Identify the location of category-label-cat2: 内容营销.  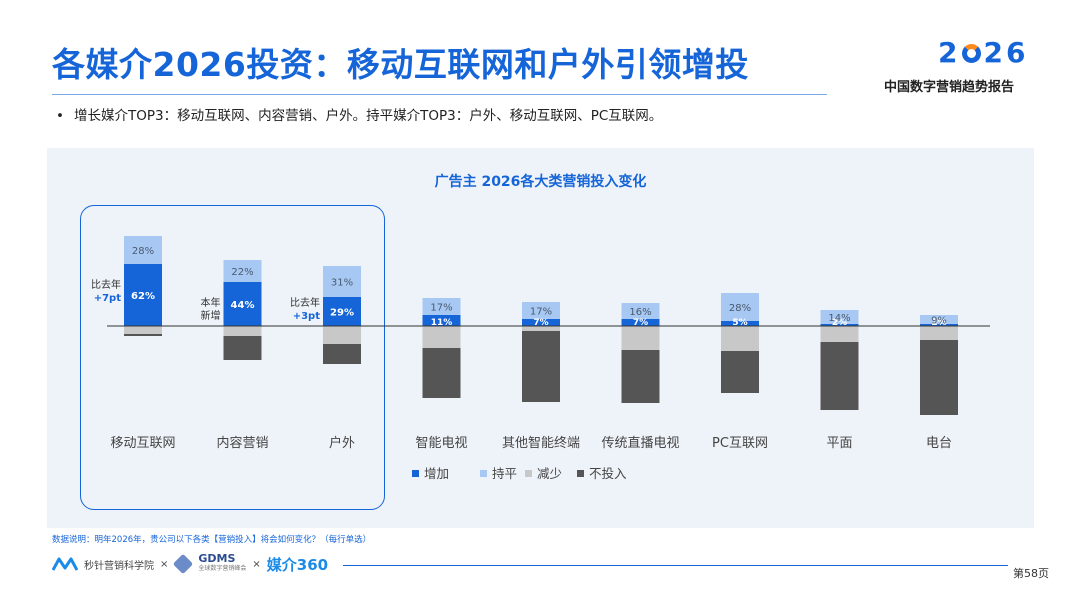
(242, 443).